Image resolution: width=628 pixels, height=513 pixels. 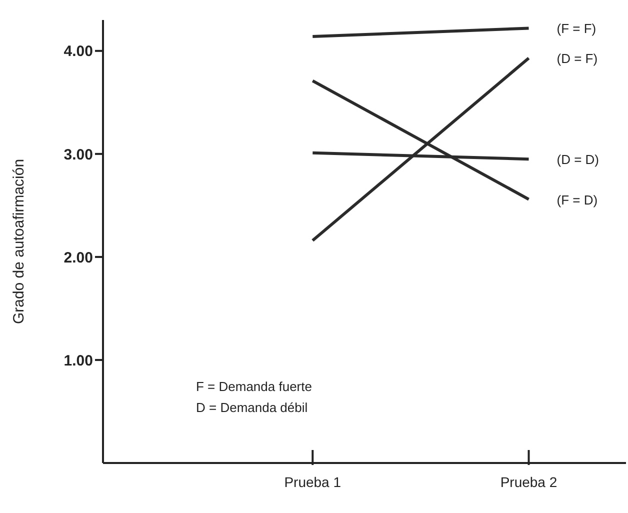 I want to click on annotation: D = Demanda débil, so click(x=252, y=408).